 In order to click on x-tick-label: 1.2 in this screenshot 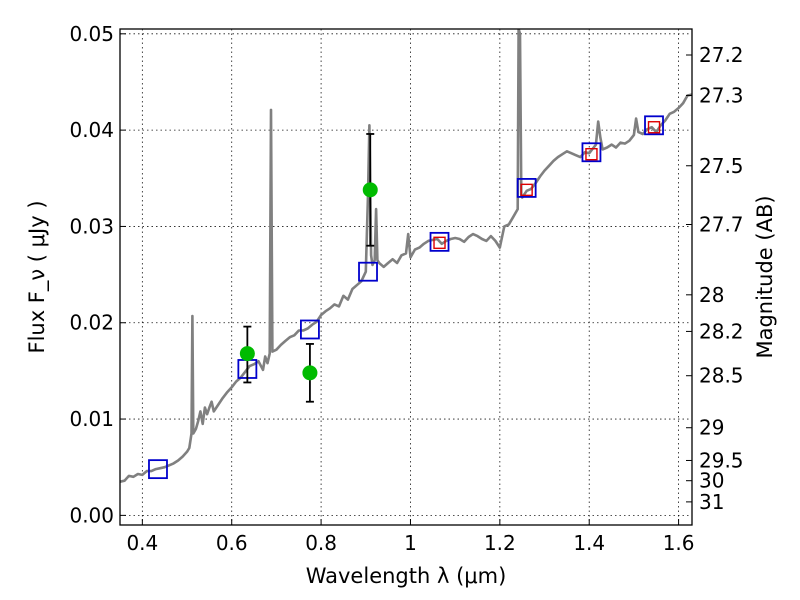, I will do `click(500, 543)`.